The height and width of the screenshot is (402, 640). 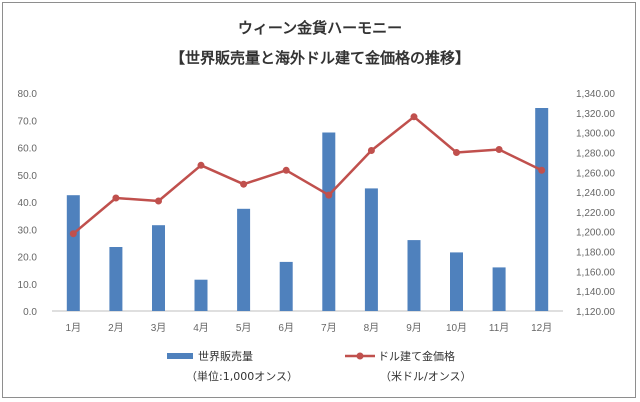 I want to click on x-tick-label: 12月, so click(x=541, y=328).